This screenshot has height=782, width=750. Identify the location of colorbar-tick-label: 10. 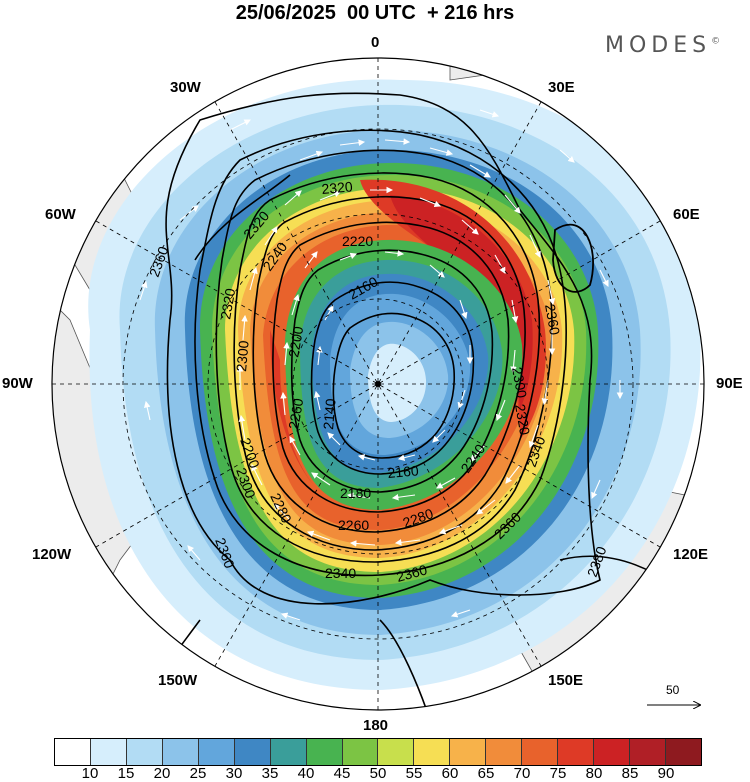
(90, 773).